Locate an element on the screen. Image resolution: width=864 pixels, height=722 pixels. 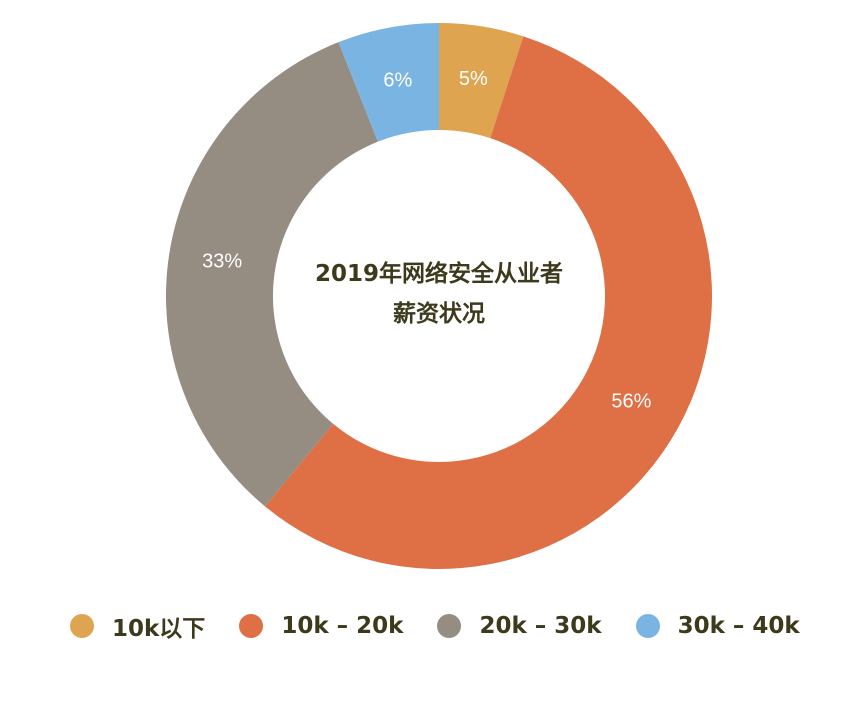
slice-label-10k-20k: 56% is located at coordinates (631, 402).